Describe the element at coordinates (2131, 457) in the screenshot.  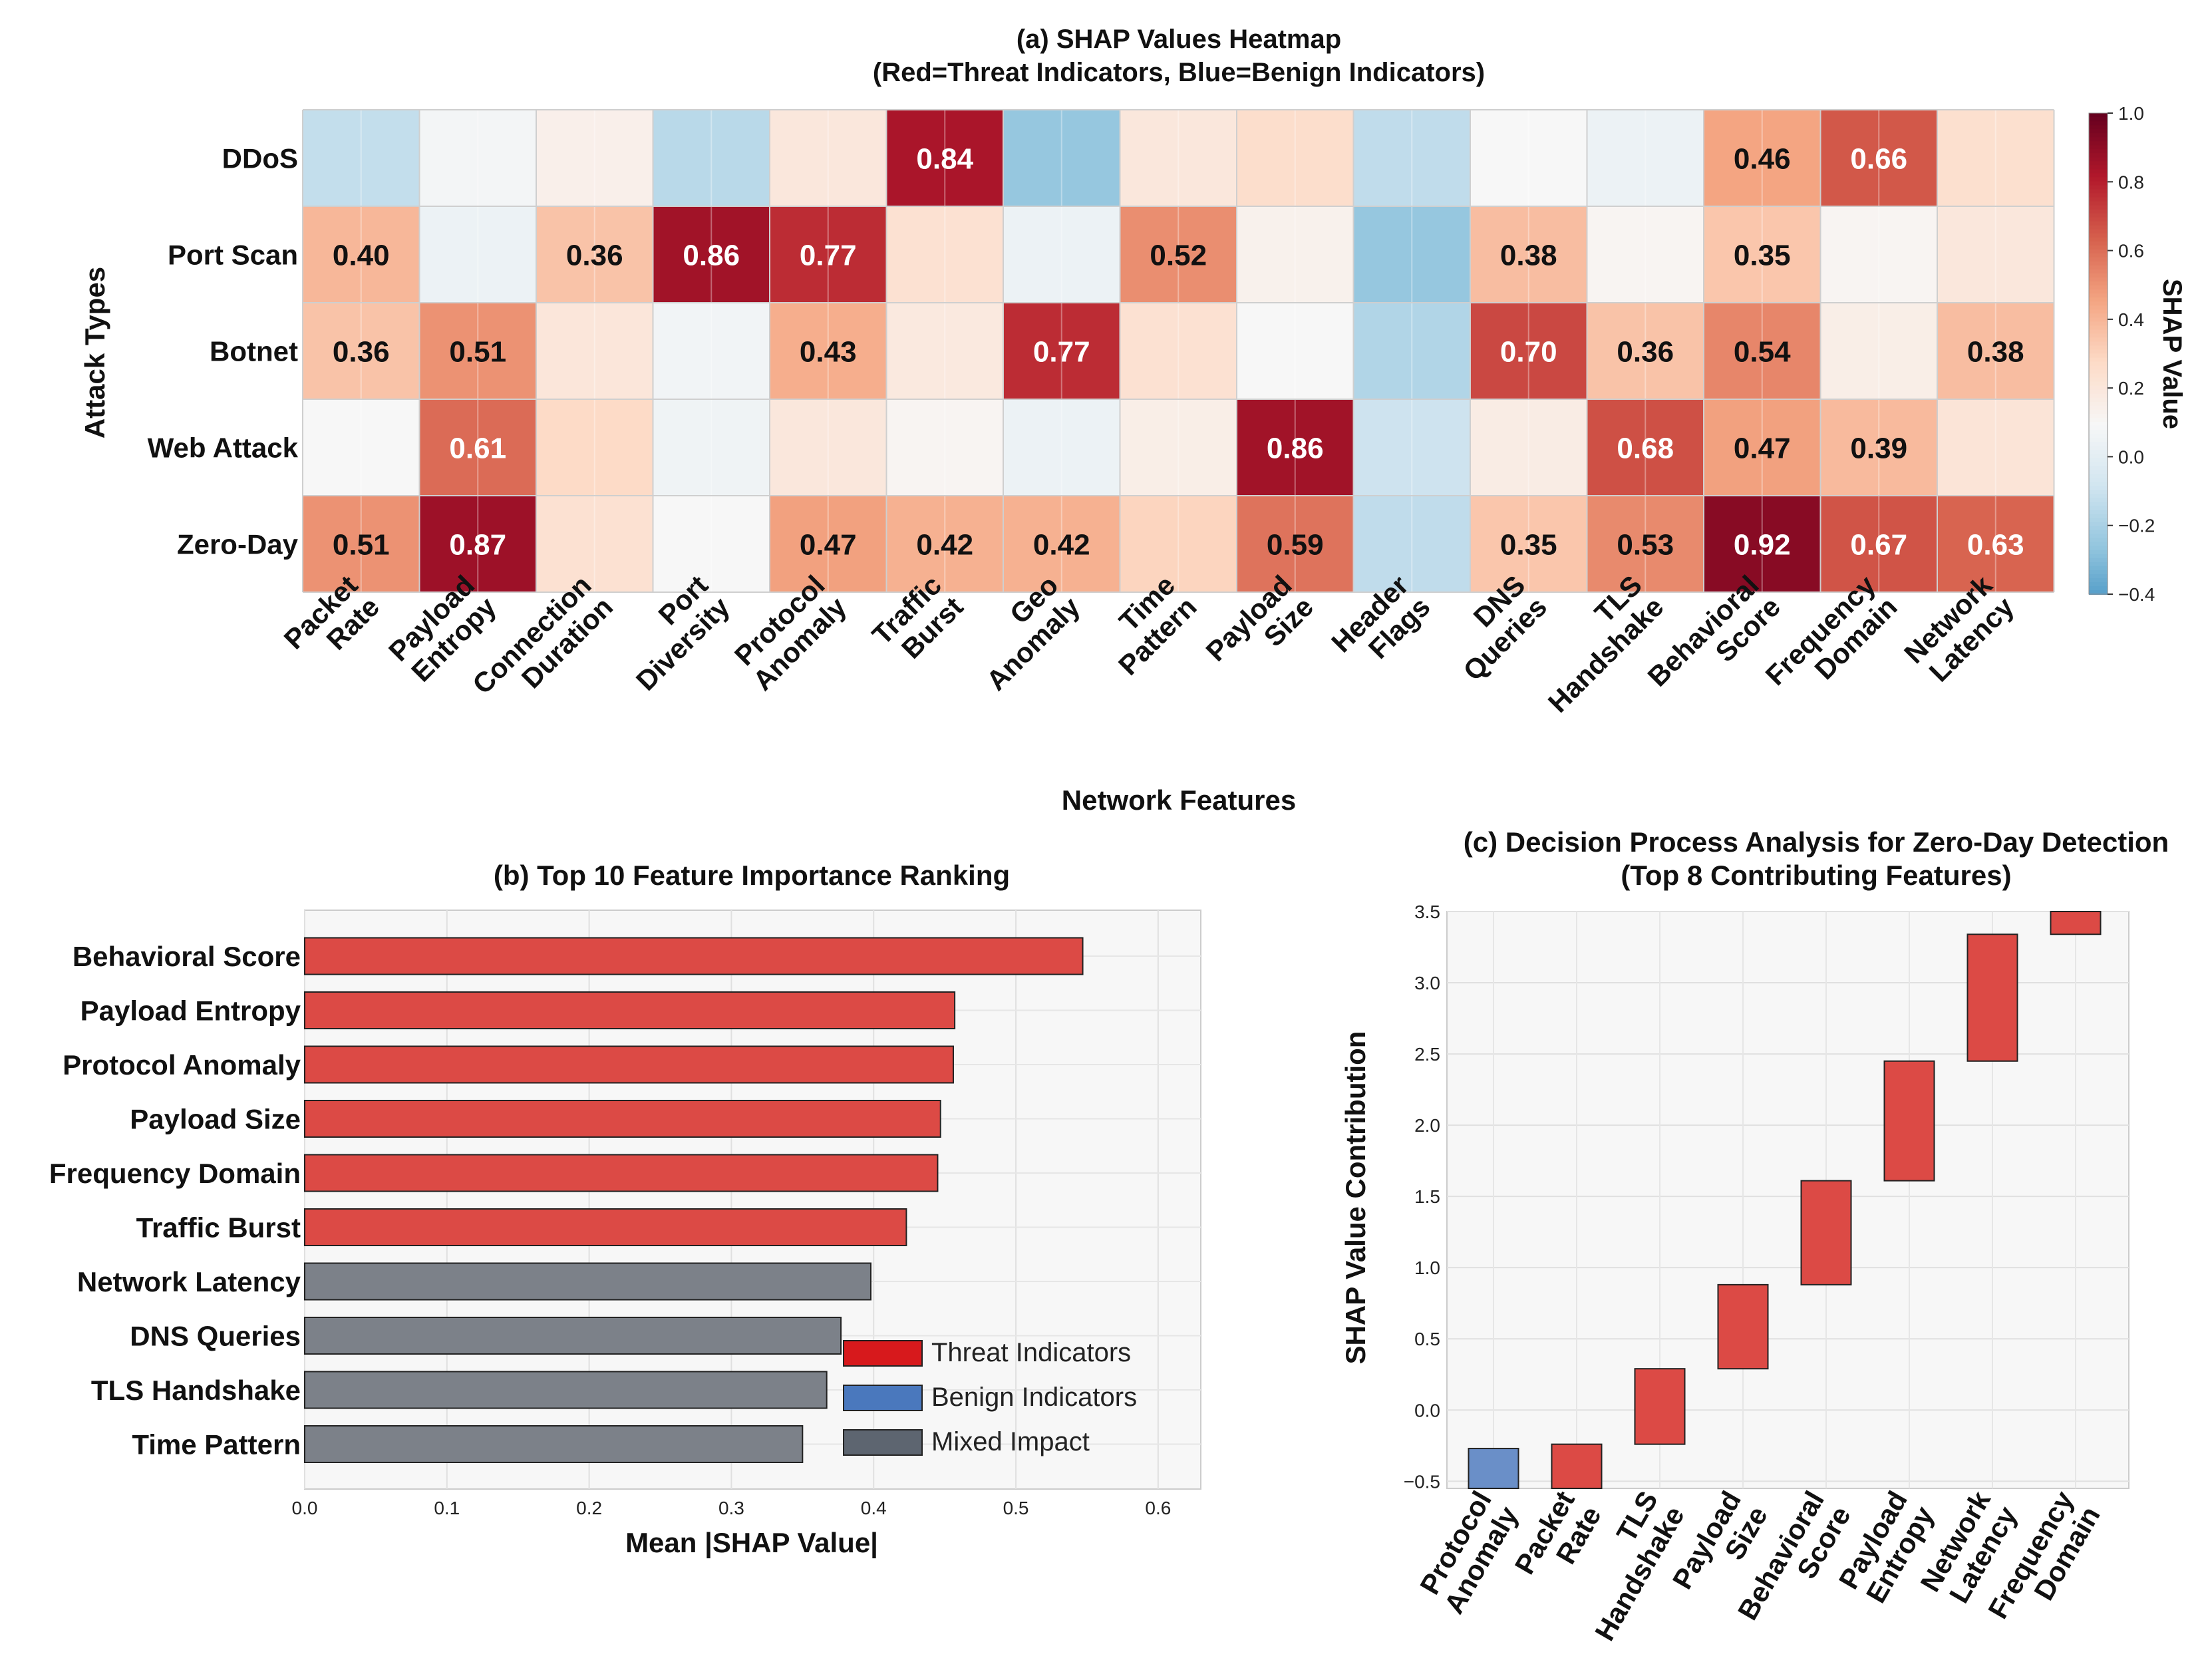
I see `colorbar-tick-label: 0.0` at that location.